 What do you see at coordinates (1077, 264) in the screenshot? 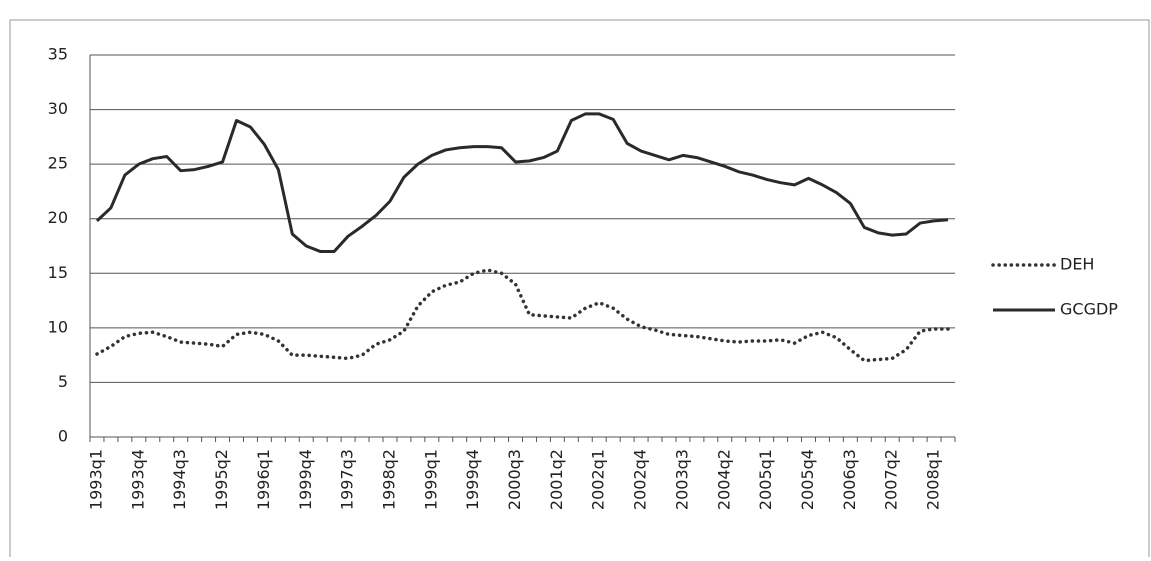
I see `legend-label: DEH` at bounding box center [1077, 264].